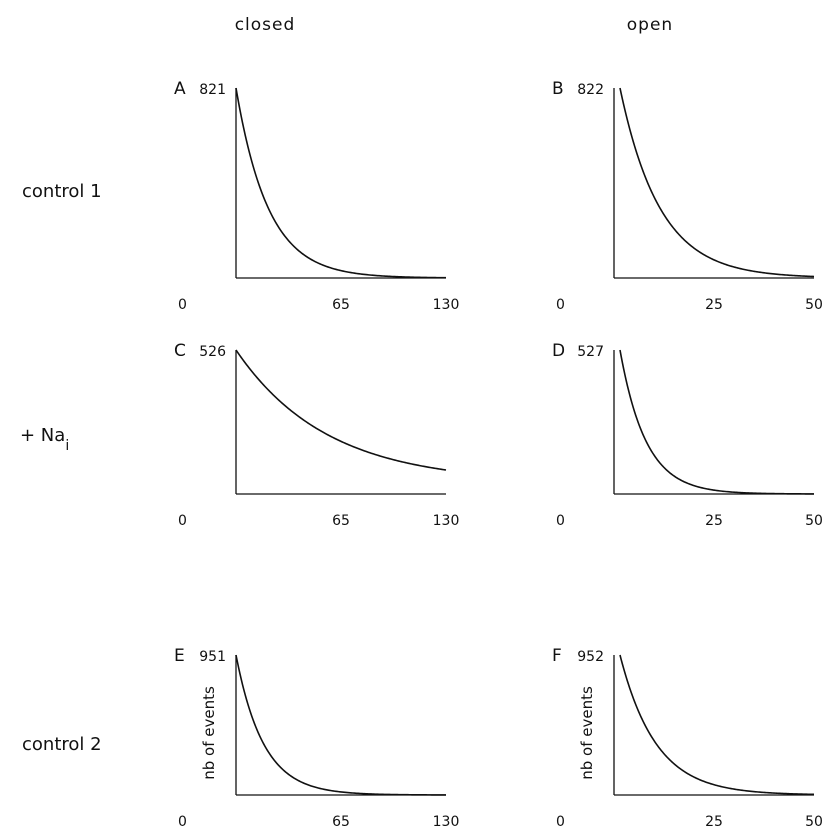  What do you see at coordinates (341, 410) in the screenshot?
I see `panel-c-decay-curve` at bounding box center [341, 410].